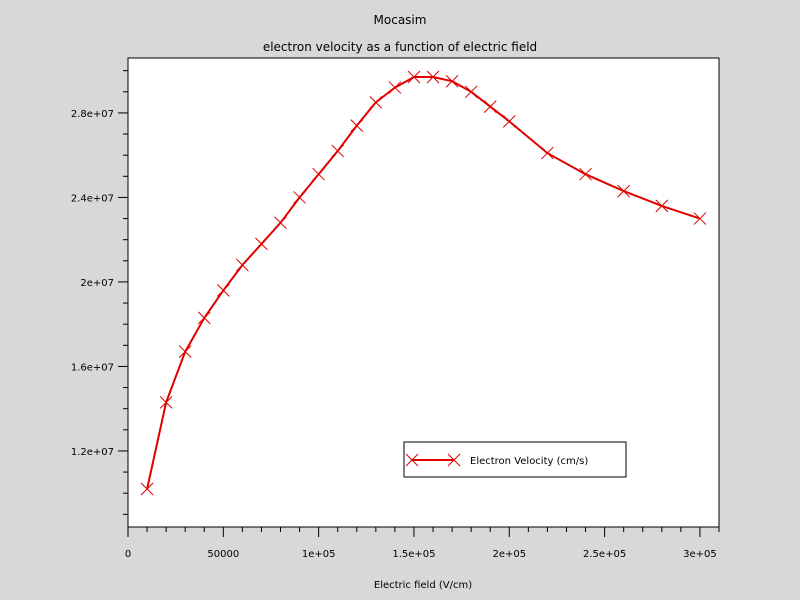 The image size is (800, 600). I want to click on y-tick-label: 1.2e+07, so click(92, 452).